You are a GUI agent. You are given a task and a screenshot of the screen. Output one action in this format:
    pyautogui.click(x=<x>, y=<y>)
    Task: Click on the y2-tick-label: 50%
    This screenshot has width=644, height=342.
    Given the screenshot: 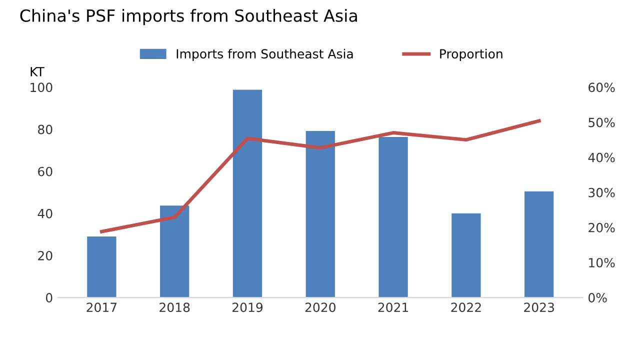 What is the action you would take?
    pyautogui.click(x=601, y=123)
    